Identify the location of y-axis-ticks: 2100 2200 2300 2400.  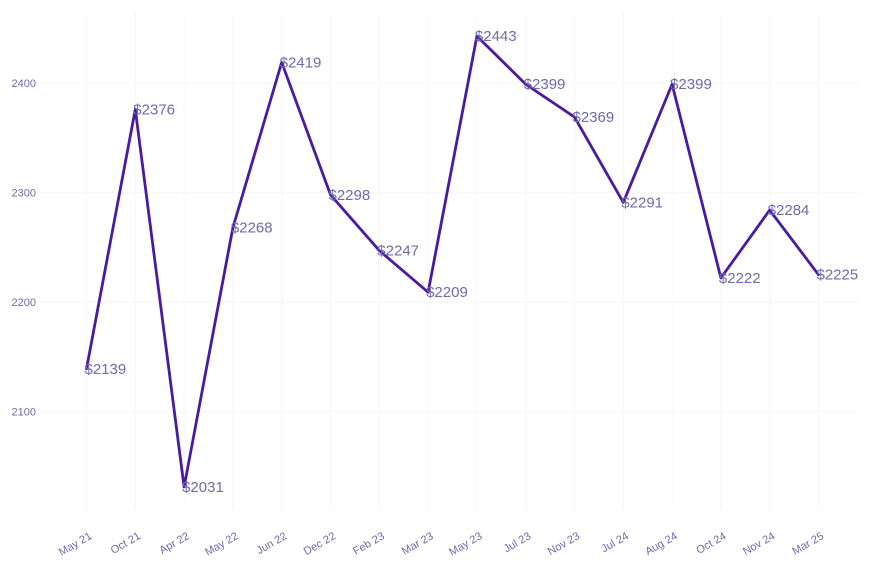
(24, 248).